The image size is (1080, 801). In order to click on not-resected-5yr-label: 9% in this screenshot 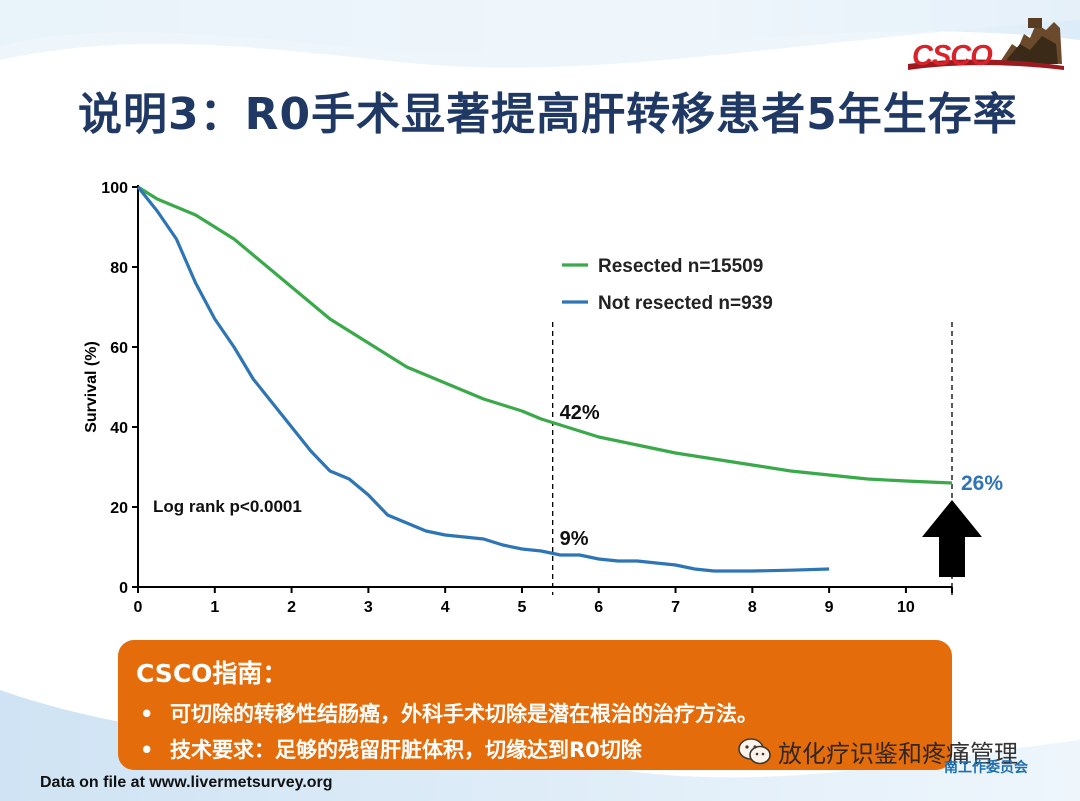, I will do `click(574, 539)`.